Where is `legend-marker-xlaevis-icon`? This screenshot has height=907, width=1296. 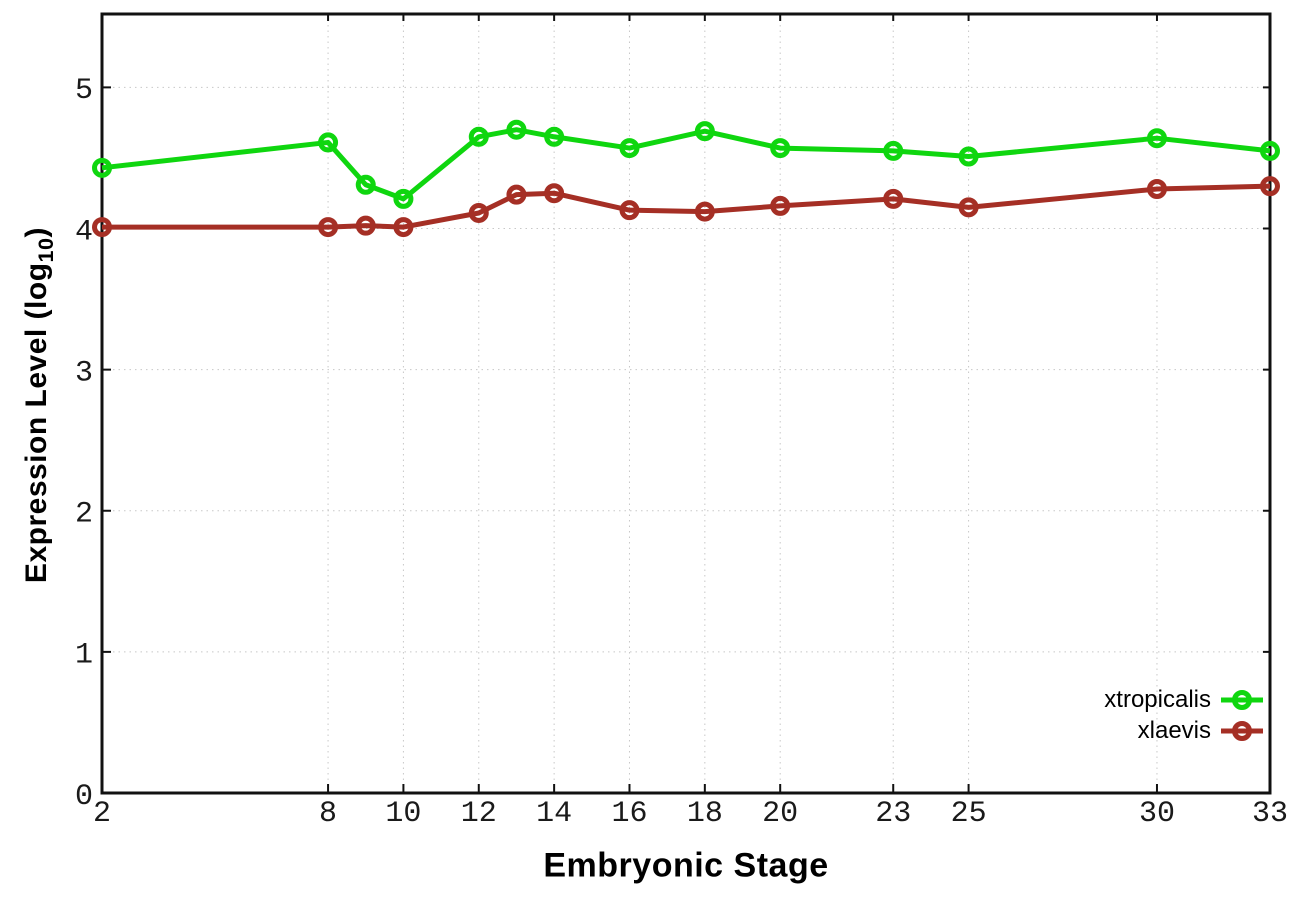 legend-marker-xlaevis-icon is located at coordinates (1242, 730).